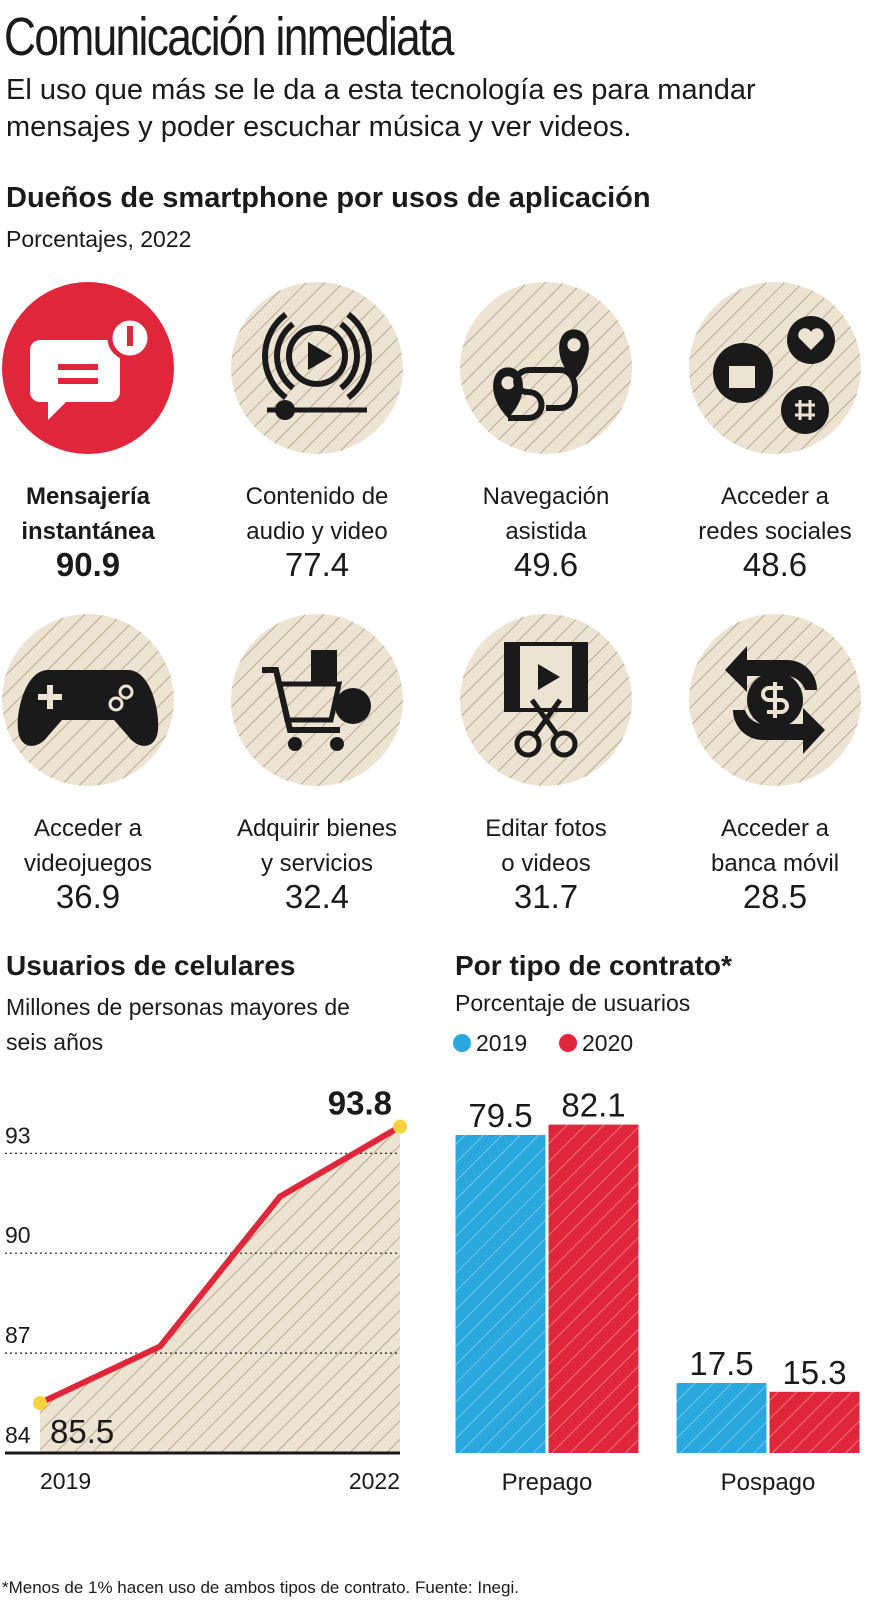  Describe the element at coordinates (317, 564) in the screenshot. I see `app-value: 77.4` at that location.